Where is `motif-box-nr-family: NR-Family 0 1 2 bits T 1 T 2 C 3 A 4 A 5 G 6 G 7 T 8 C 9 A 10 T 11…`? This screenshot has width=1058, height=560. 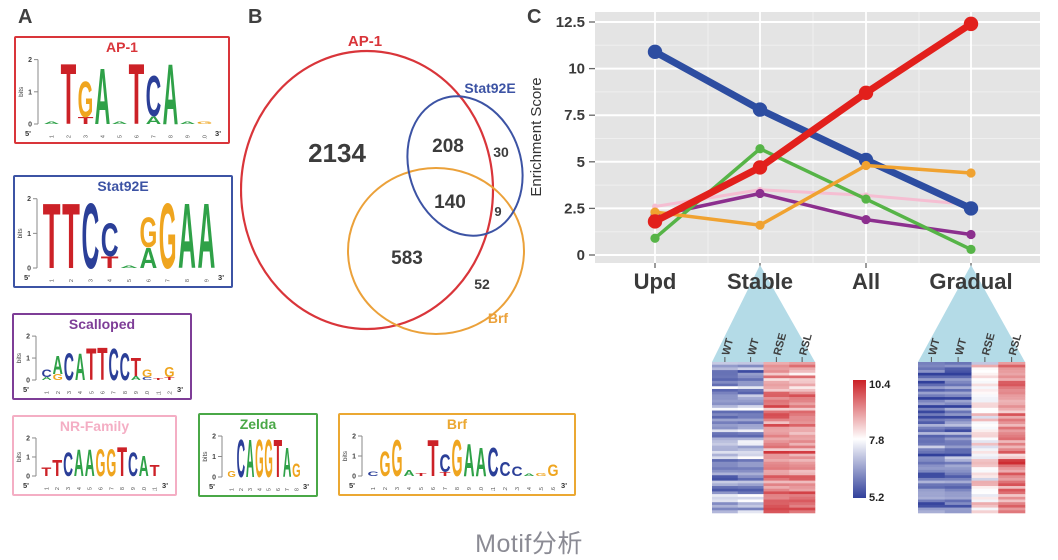
motif-box-nr-family: NR-Family 0 1 2 bits T 1 T 2 C 3 A 4 A 5 G 6 G 7 T 8 C 9 A 10 T 11… is located at coordinates (94, 455).